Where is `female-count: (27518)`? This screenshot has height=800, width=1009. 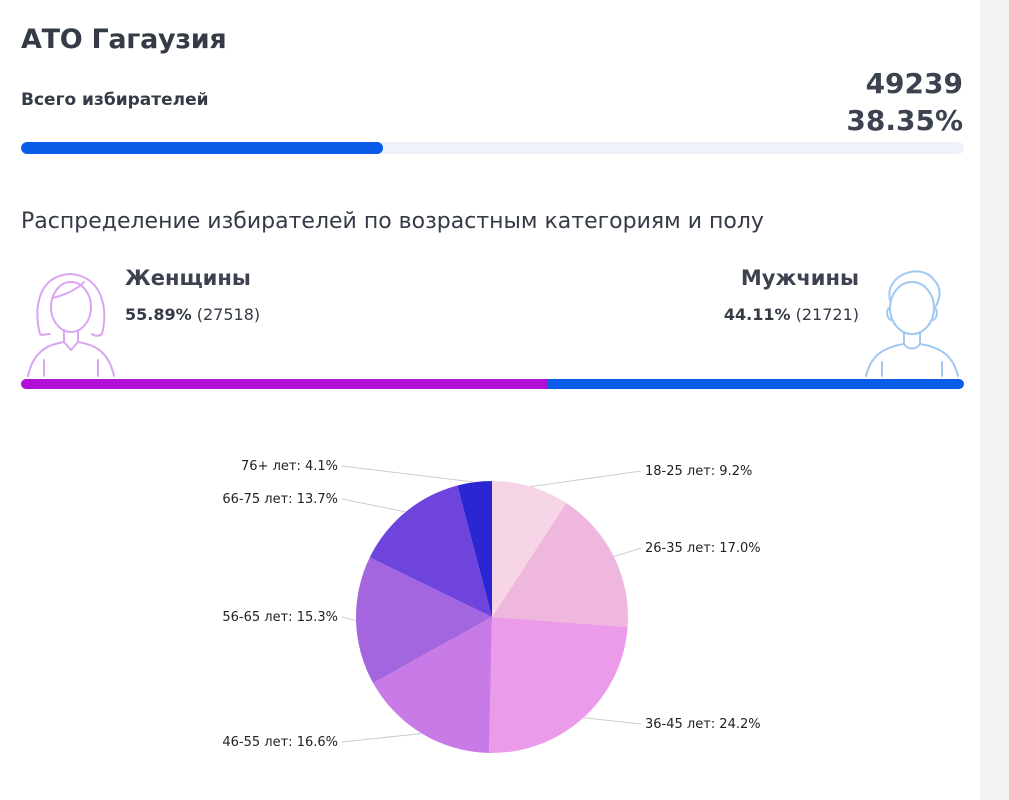 female-count: (27518) is located at coordinates (228, 314).